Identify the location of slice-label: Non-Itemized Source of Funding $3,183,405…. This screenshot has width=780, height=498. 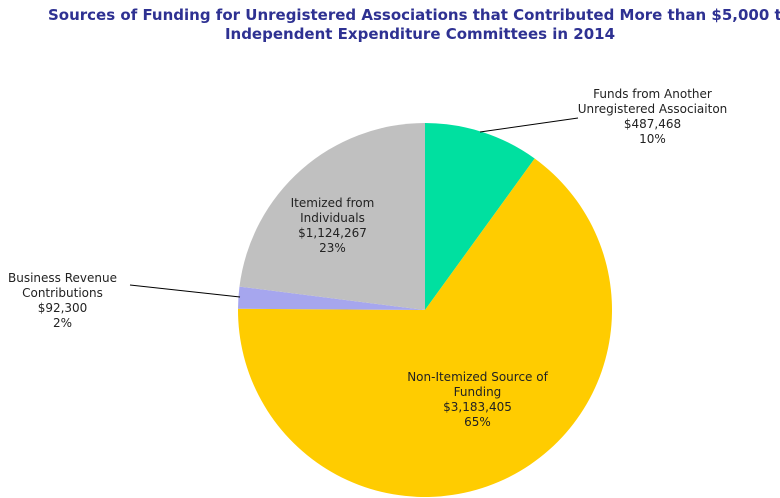
(477, 400).